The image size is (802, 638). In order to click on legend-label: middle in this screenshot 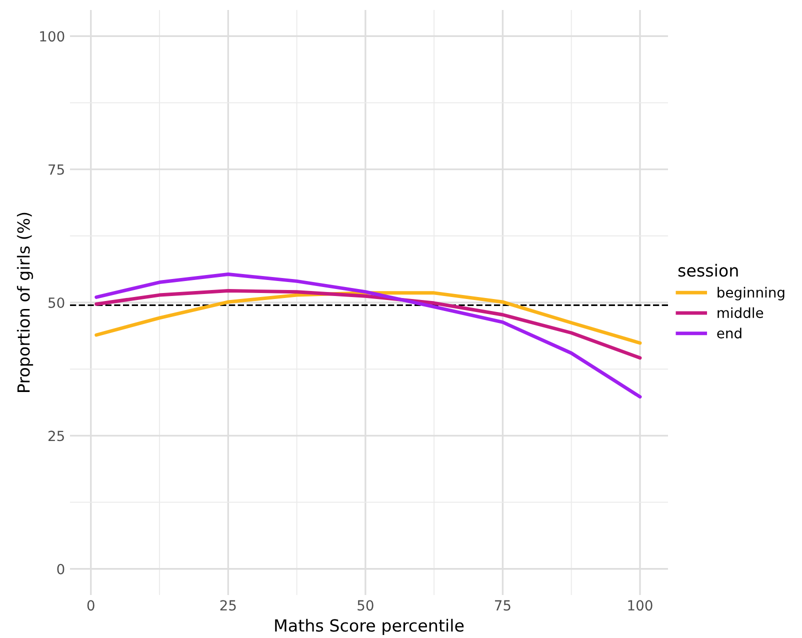, I will do `click(741, 312)`.